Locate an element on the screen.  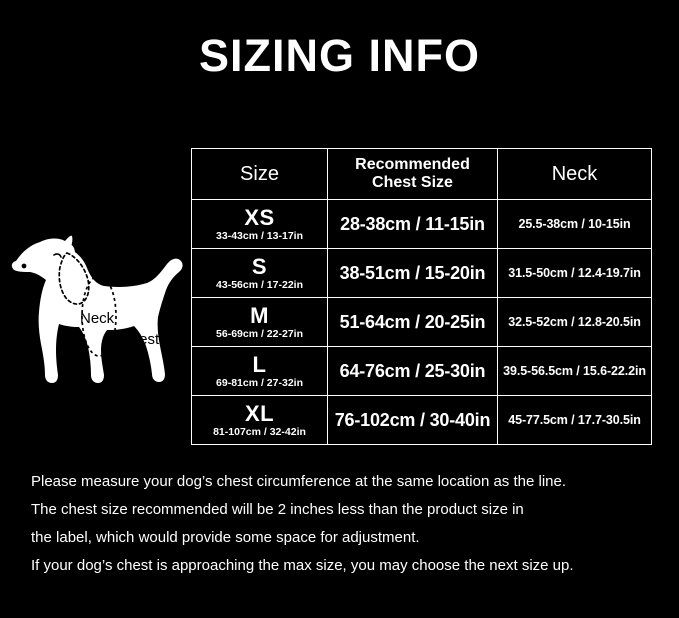
table-header-row: Size Recommended Chest Size Neck is located at coordinates (421, 174).